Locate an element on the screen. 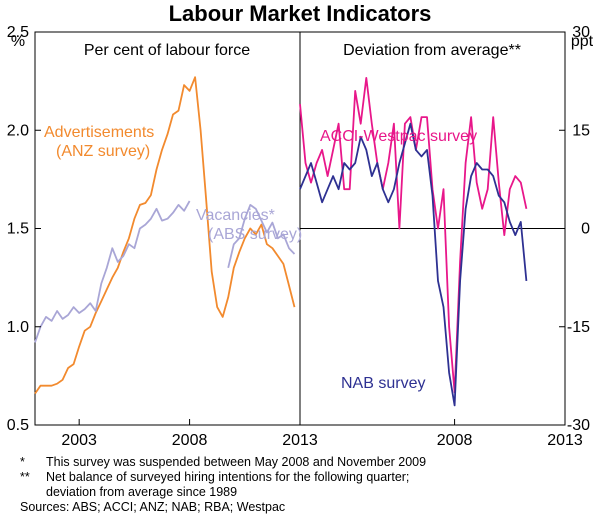 The image size is (600, 525). y-tick-label: 30 is located at coordinates (581, 32).